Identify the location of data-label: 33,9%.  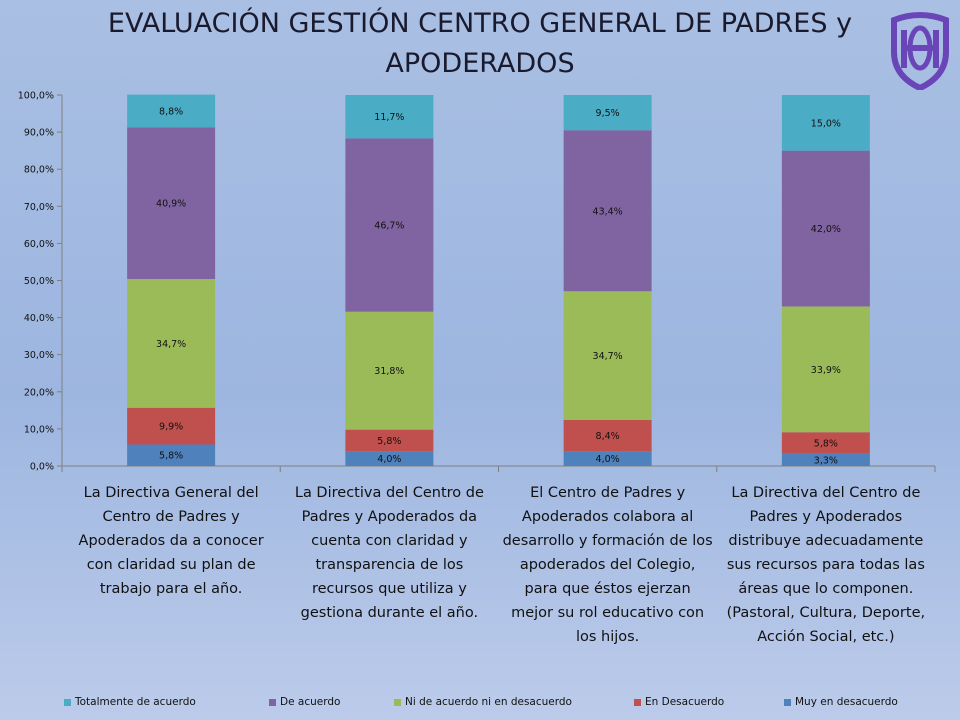
(826, 370).